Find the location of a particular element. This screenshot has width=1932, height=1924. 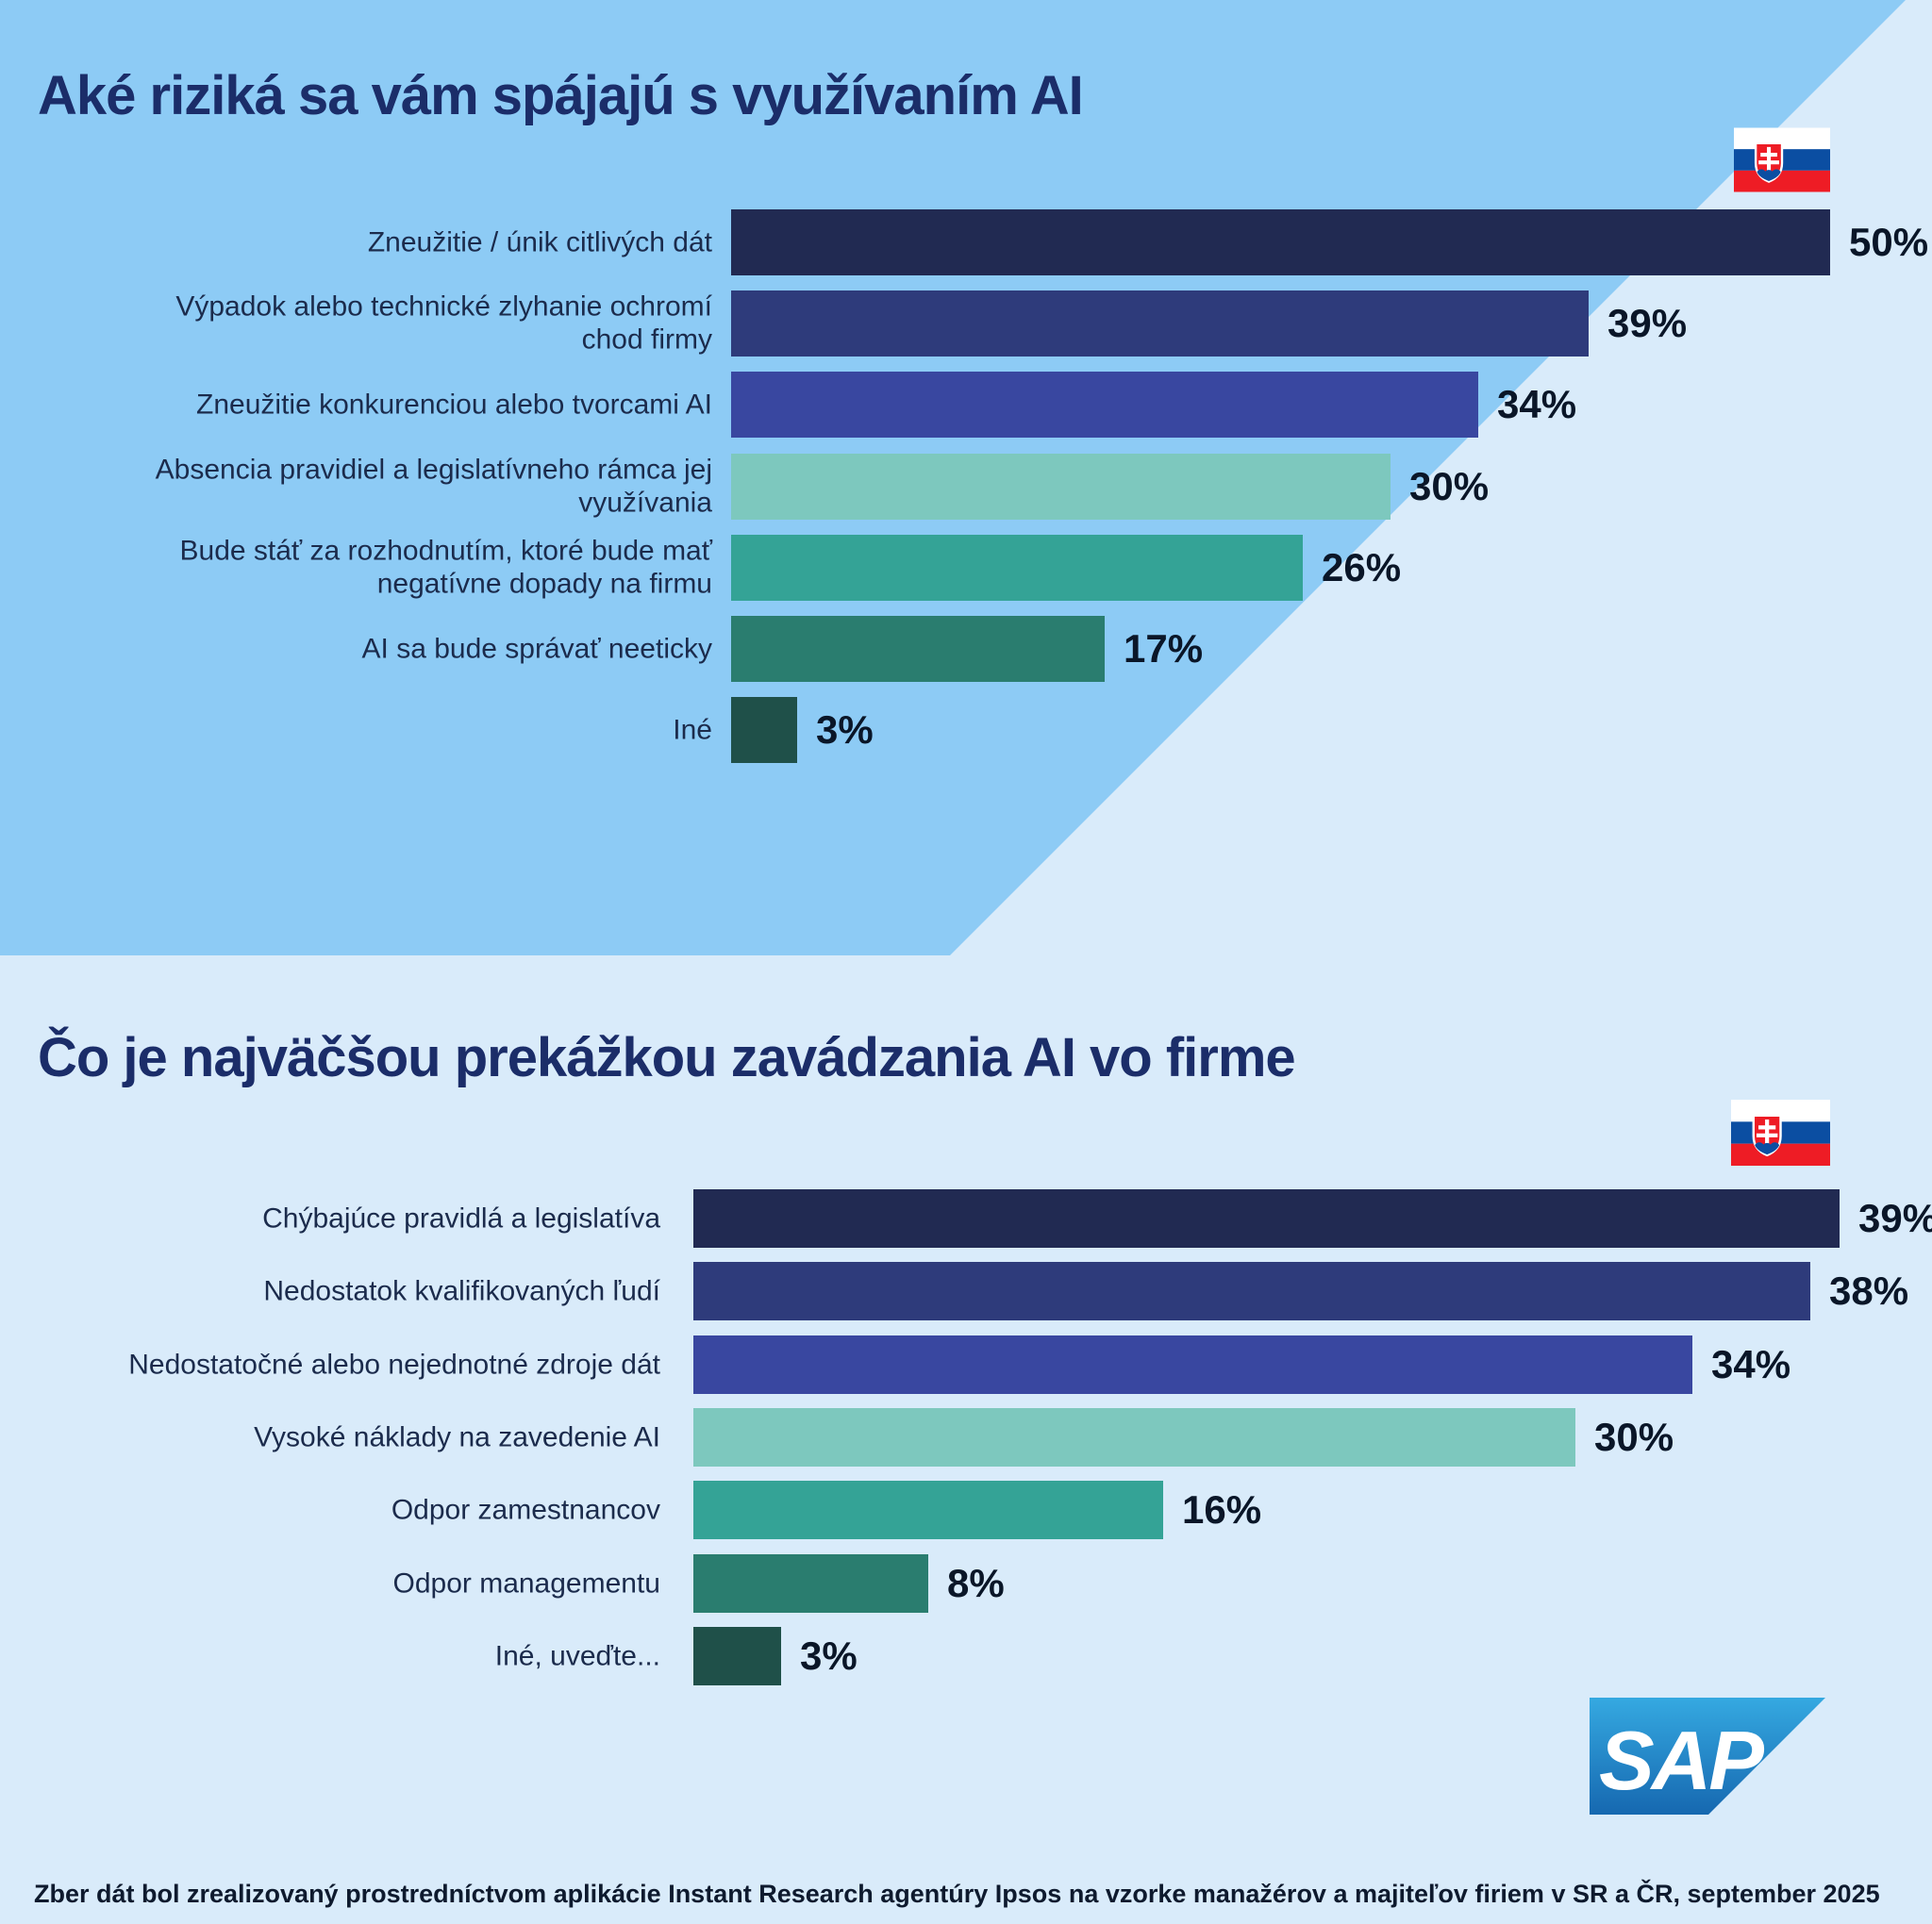

category-label: Nedostatok kvalifikovaných ľudí is located at coordinates (462, 1291).